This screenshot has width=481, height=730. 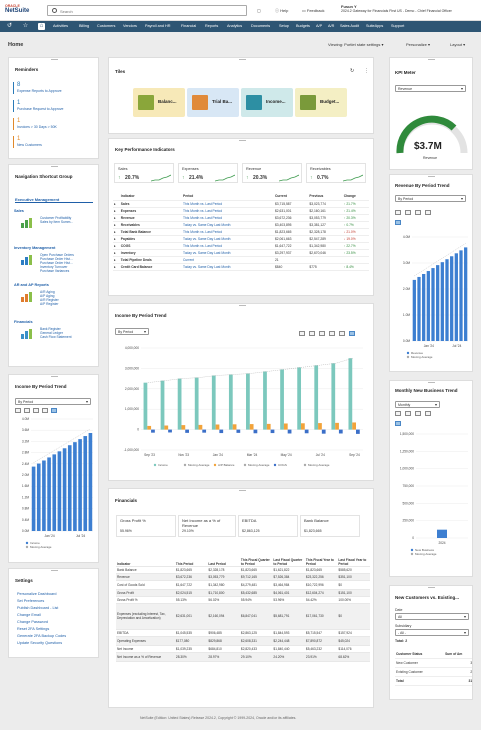 I want to click on nav-shortcut-head: Executive Management, so click(x=37, y=199).